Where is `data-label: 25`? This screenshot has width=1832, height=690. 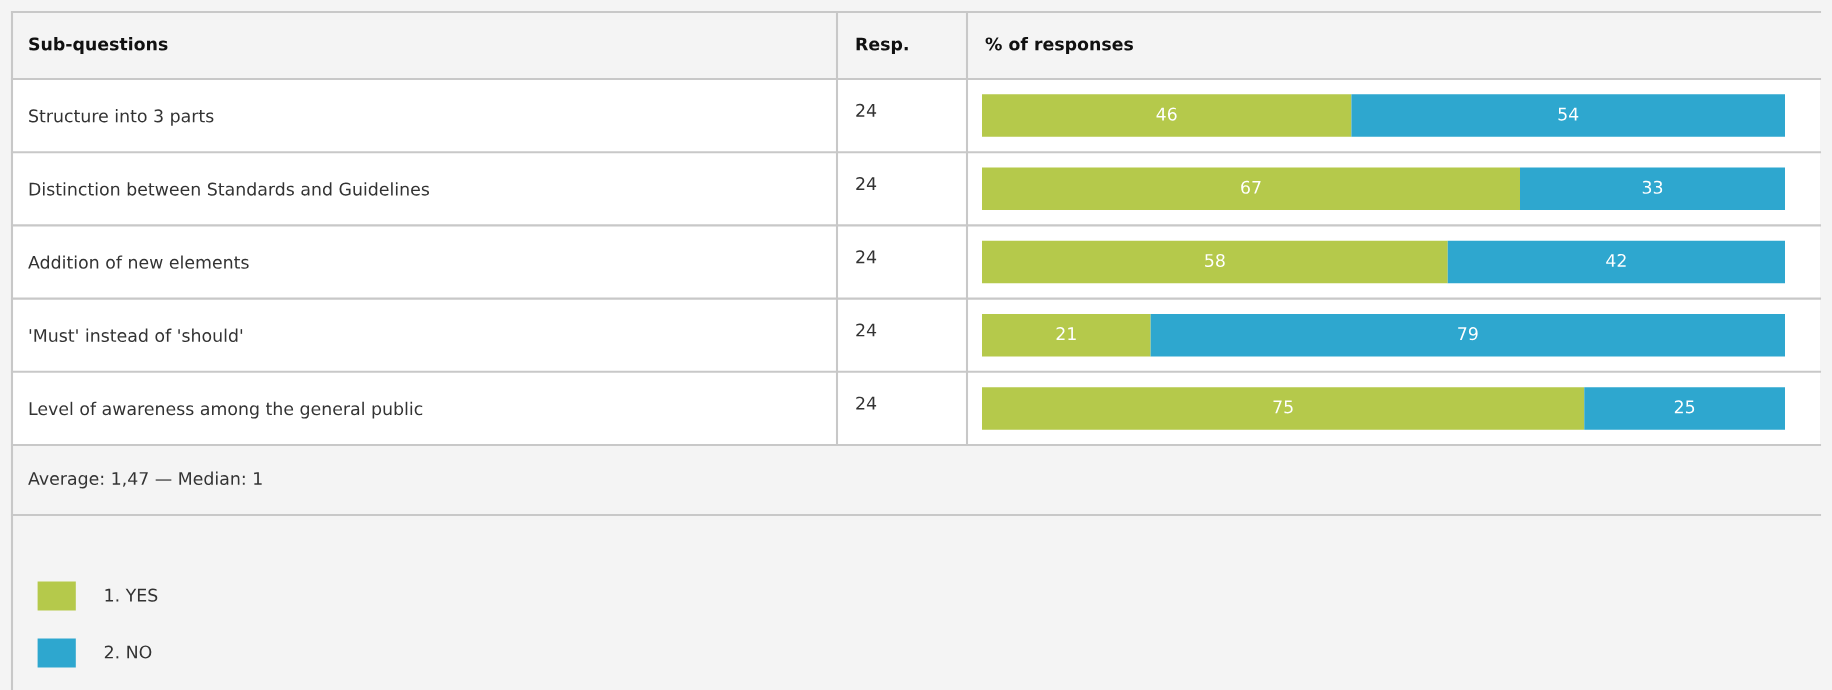
data-label: 25 is located at coordinates (1684, 407).